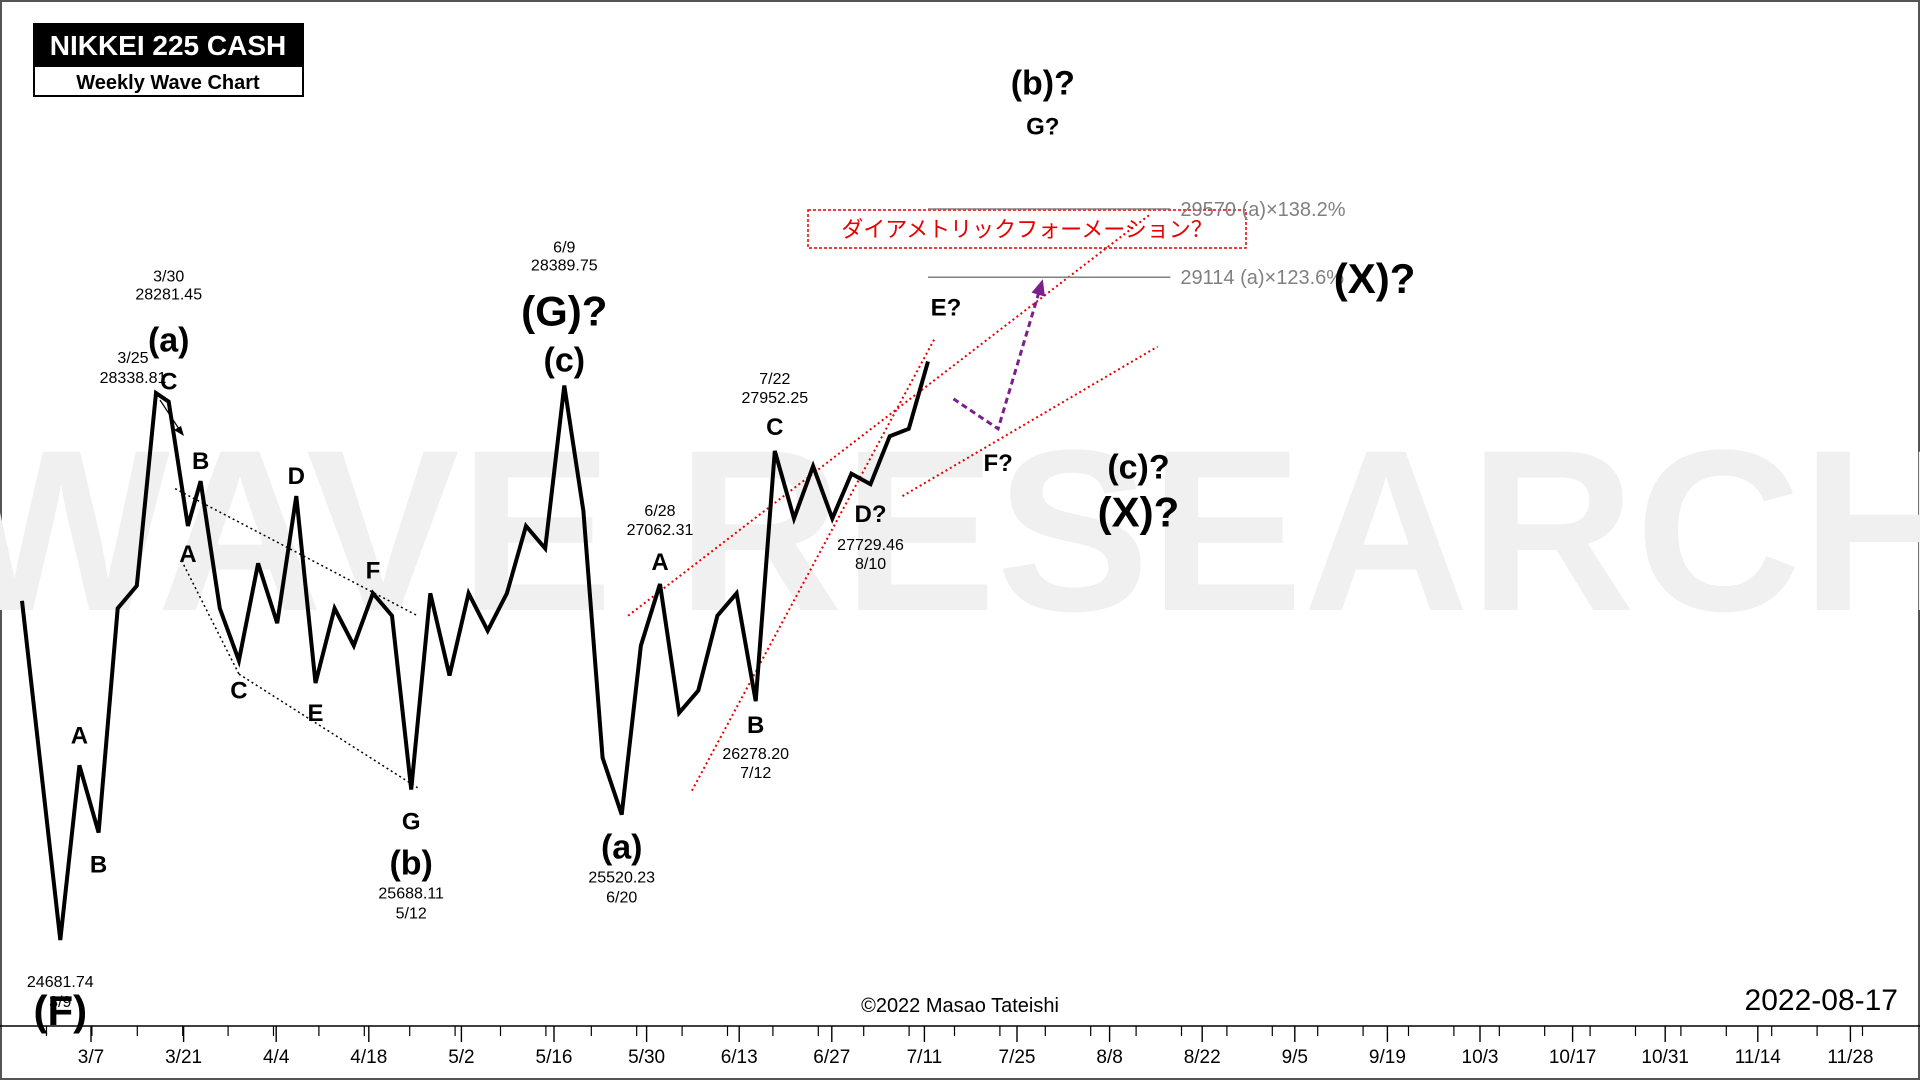 The height and width of the screenshot is (1085, 1920). I want to click on fib-levels: 29570 (a)×138.2% 29114 (a)×123.6%, so click(1136, 244).